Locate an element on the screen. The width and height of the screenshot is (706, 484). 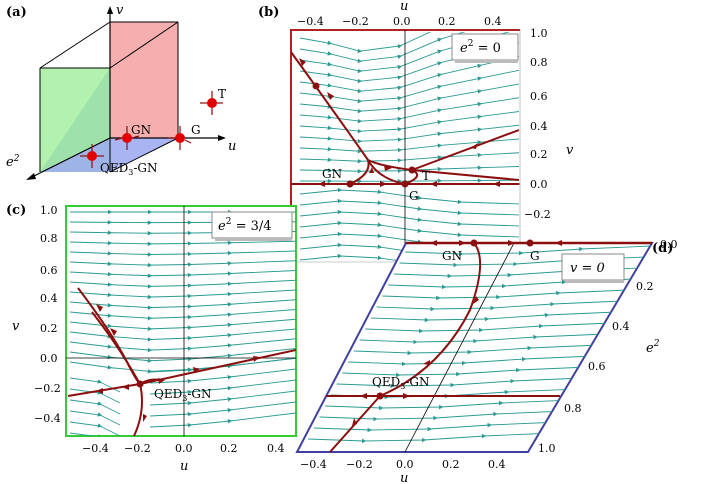
panel-b-xlabel: u is located at coordinates (404, 7).